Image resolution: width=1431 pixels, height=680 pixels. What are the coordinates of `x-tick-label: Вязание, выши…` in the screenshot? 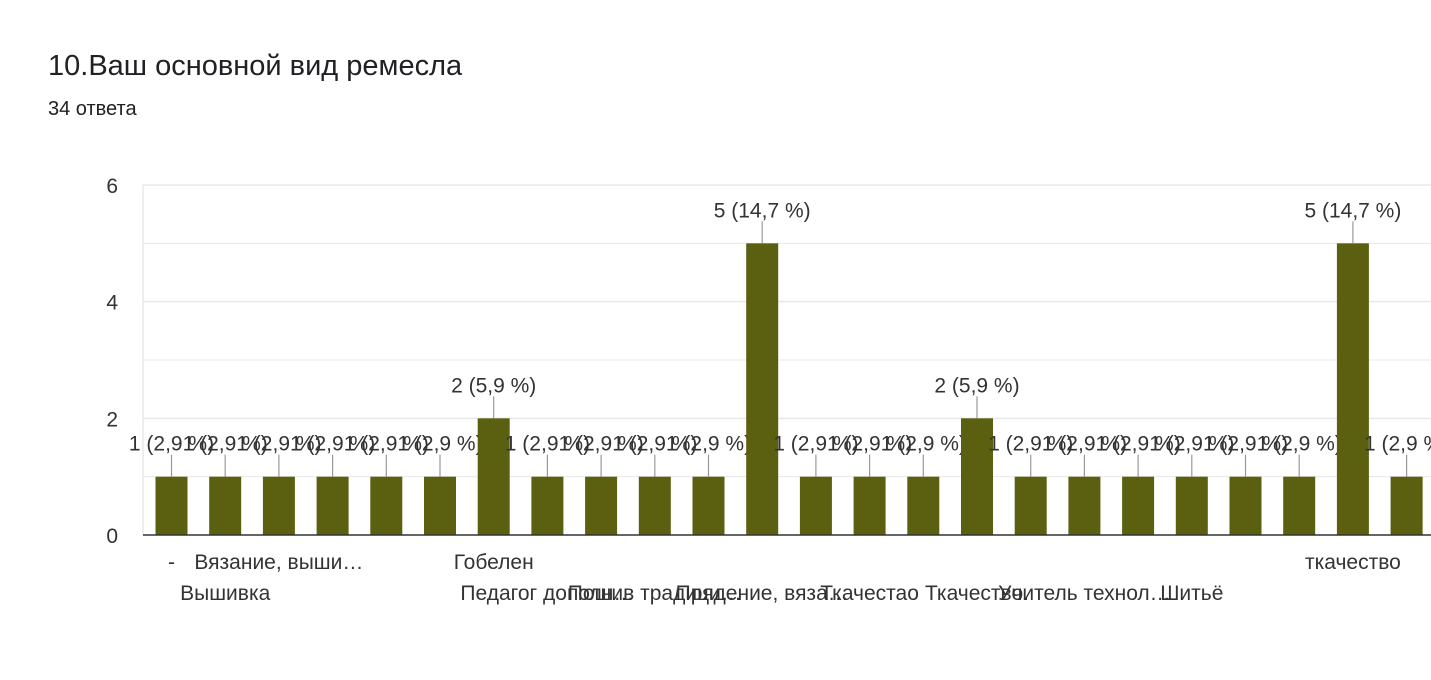 It's located at (278, 562).